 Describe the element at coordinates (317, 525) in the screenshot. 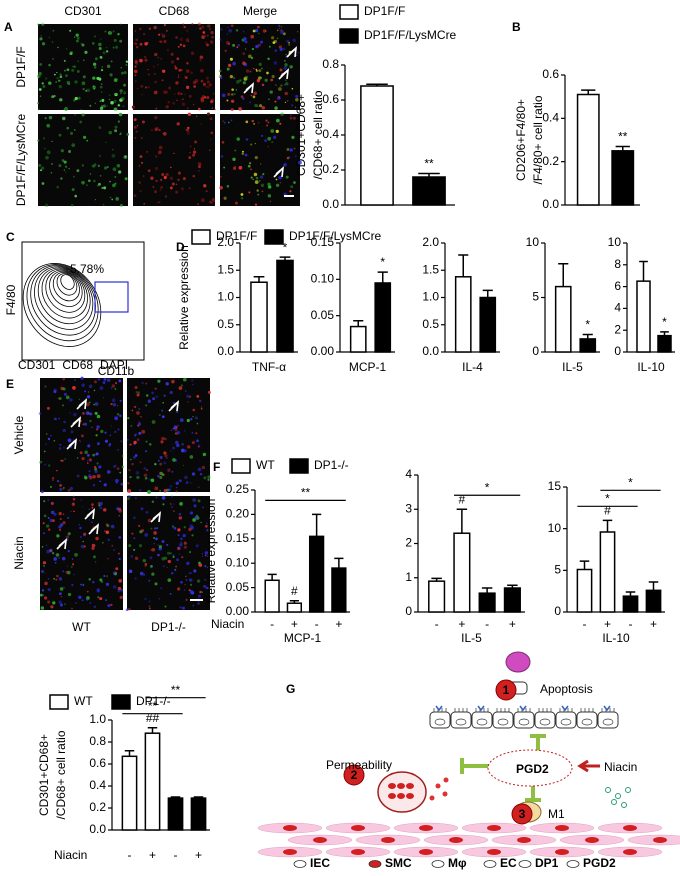

I see `error-bar` at that location.